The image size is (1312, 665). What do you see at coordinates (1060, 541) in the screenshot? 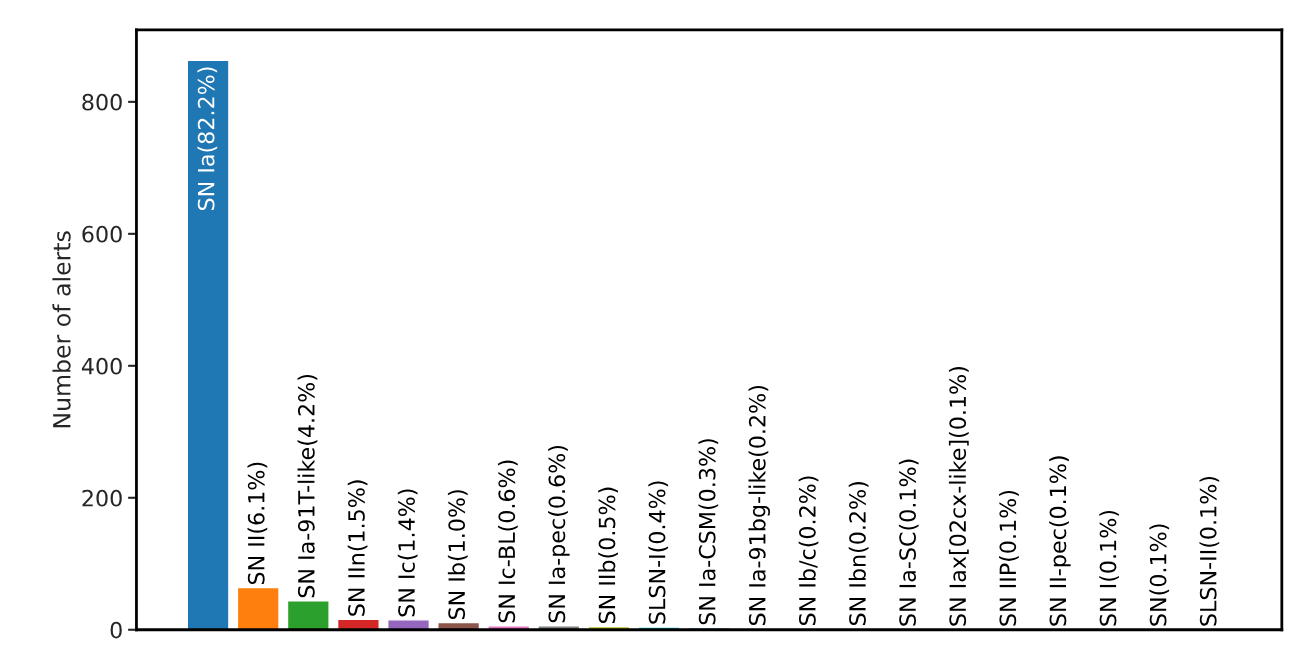
I see `x-tick-label: SN II-pec(0.1%)` at bounding box center [1060, 541].